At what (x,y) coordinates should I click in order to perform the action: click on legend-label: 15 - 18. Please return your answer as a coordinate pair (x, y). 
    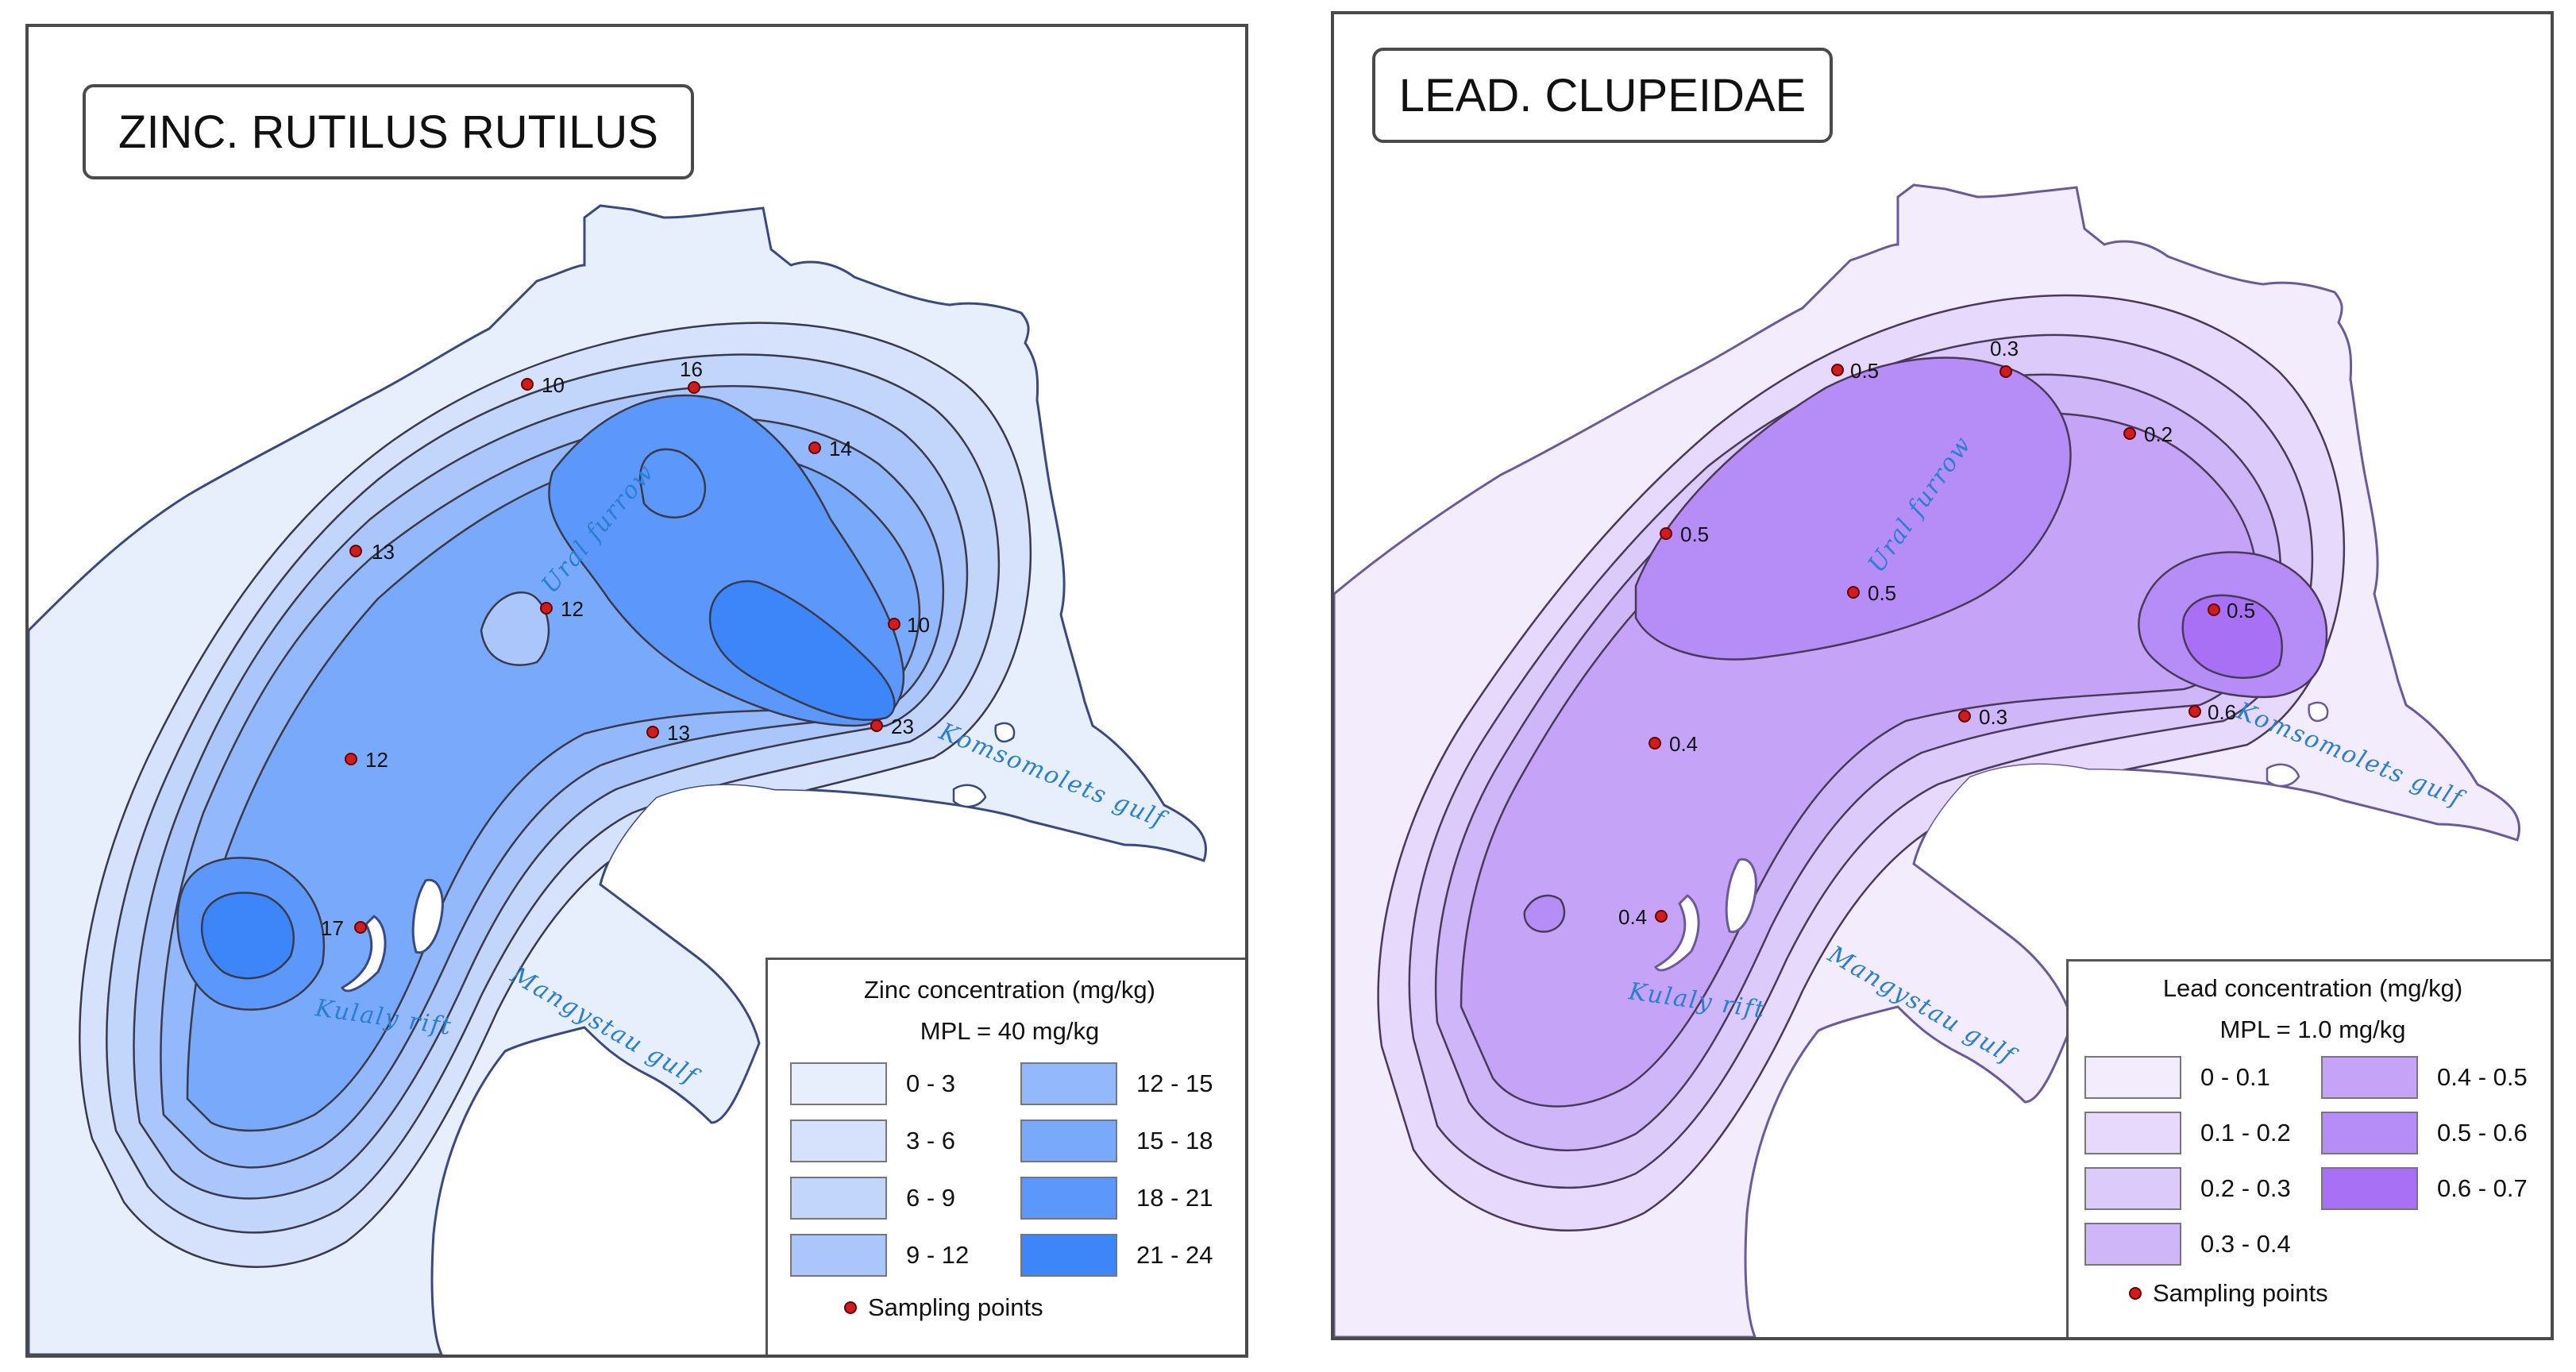
    Looking at the image, I should click on (1174, 1140).